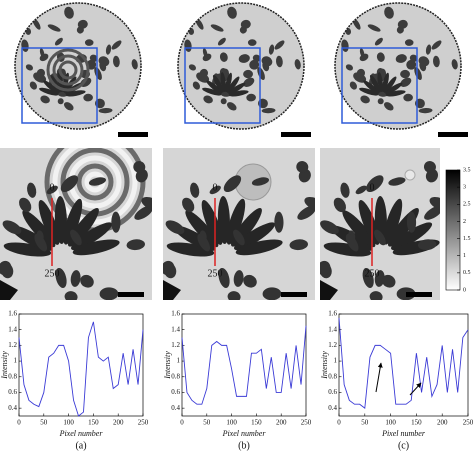 The height and width of the screenshot is (458, 474). Describe the element at coordinates (244, 433) in the screenshot. I see `x-axis-label: Pixel number` at that location.